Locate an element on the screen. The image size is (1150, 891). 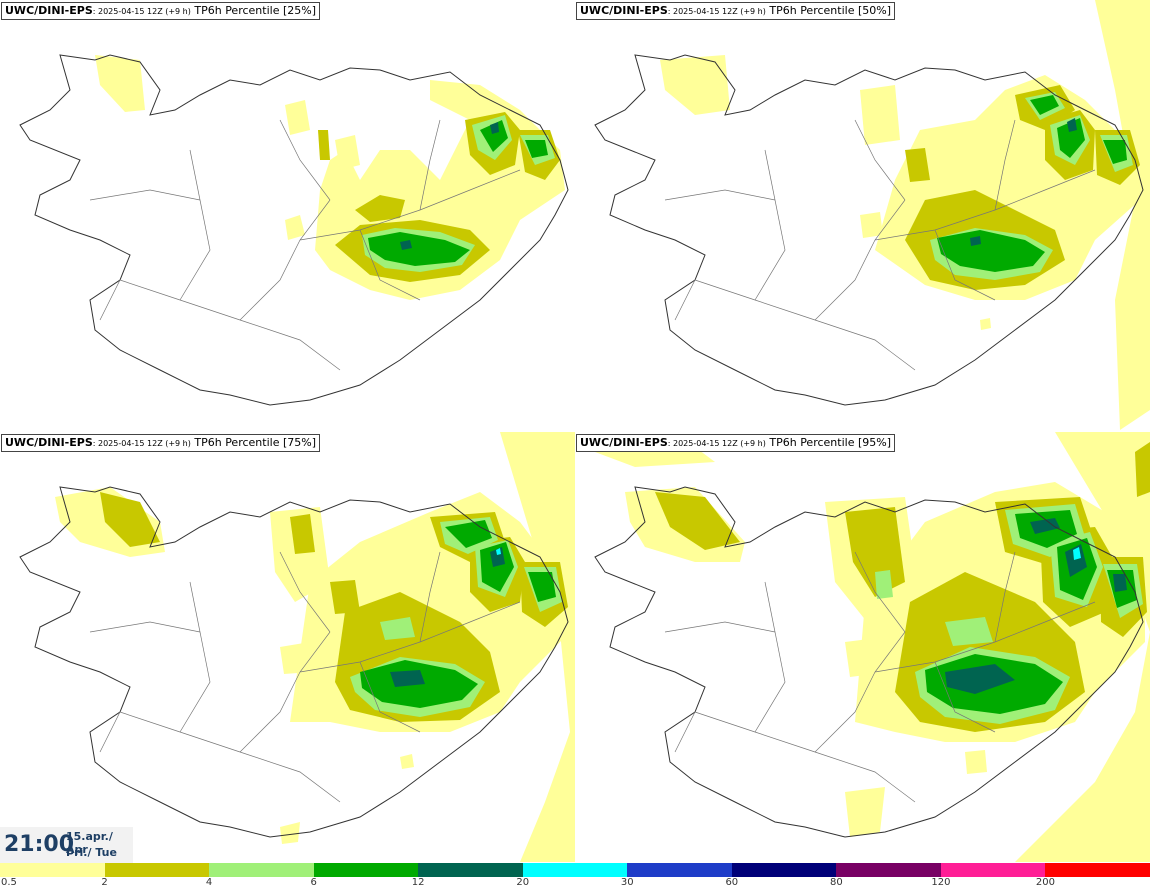
legend-tick-label: 0.5 is located at coordinates (9, 882).